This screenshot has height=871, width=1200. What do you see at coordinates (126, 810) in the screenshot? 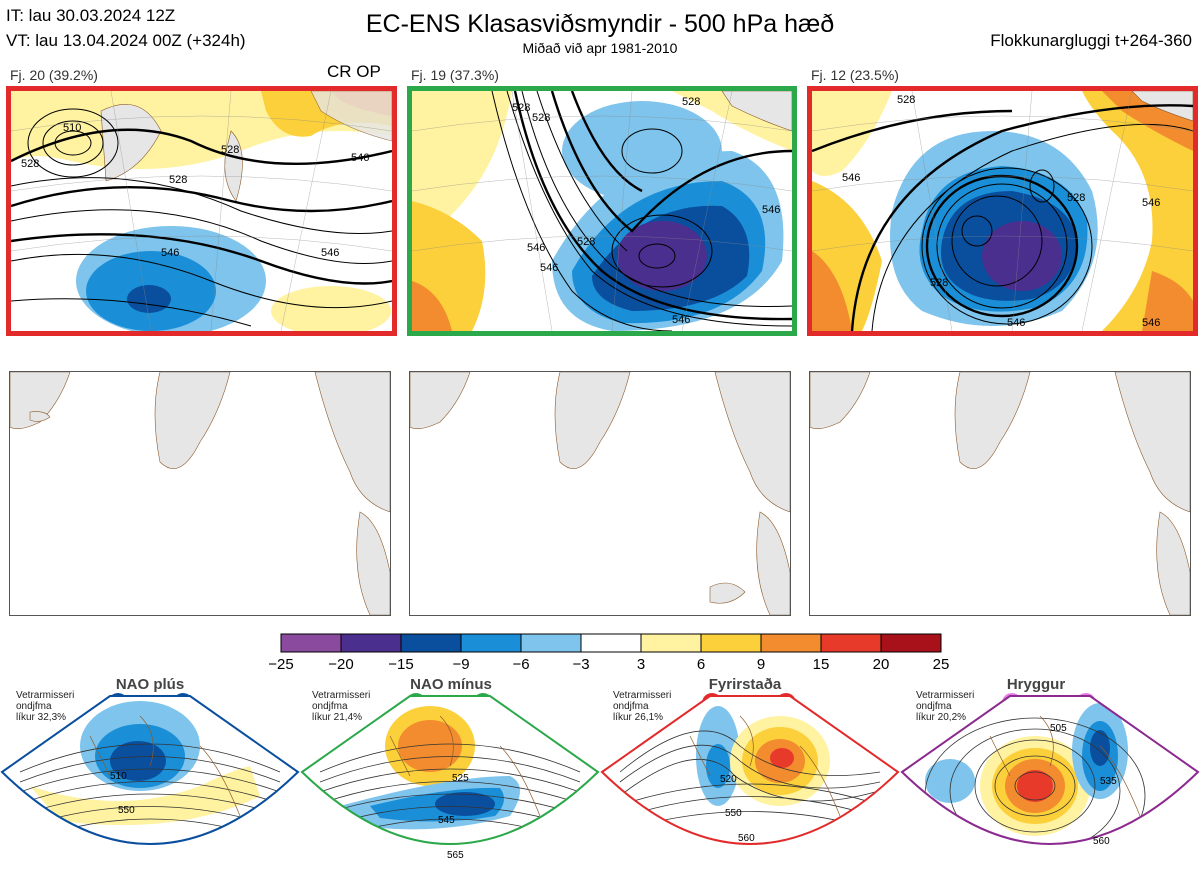
I see `regime-1-contour-label: 550` at bounding box center [126, 810].